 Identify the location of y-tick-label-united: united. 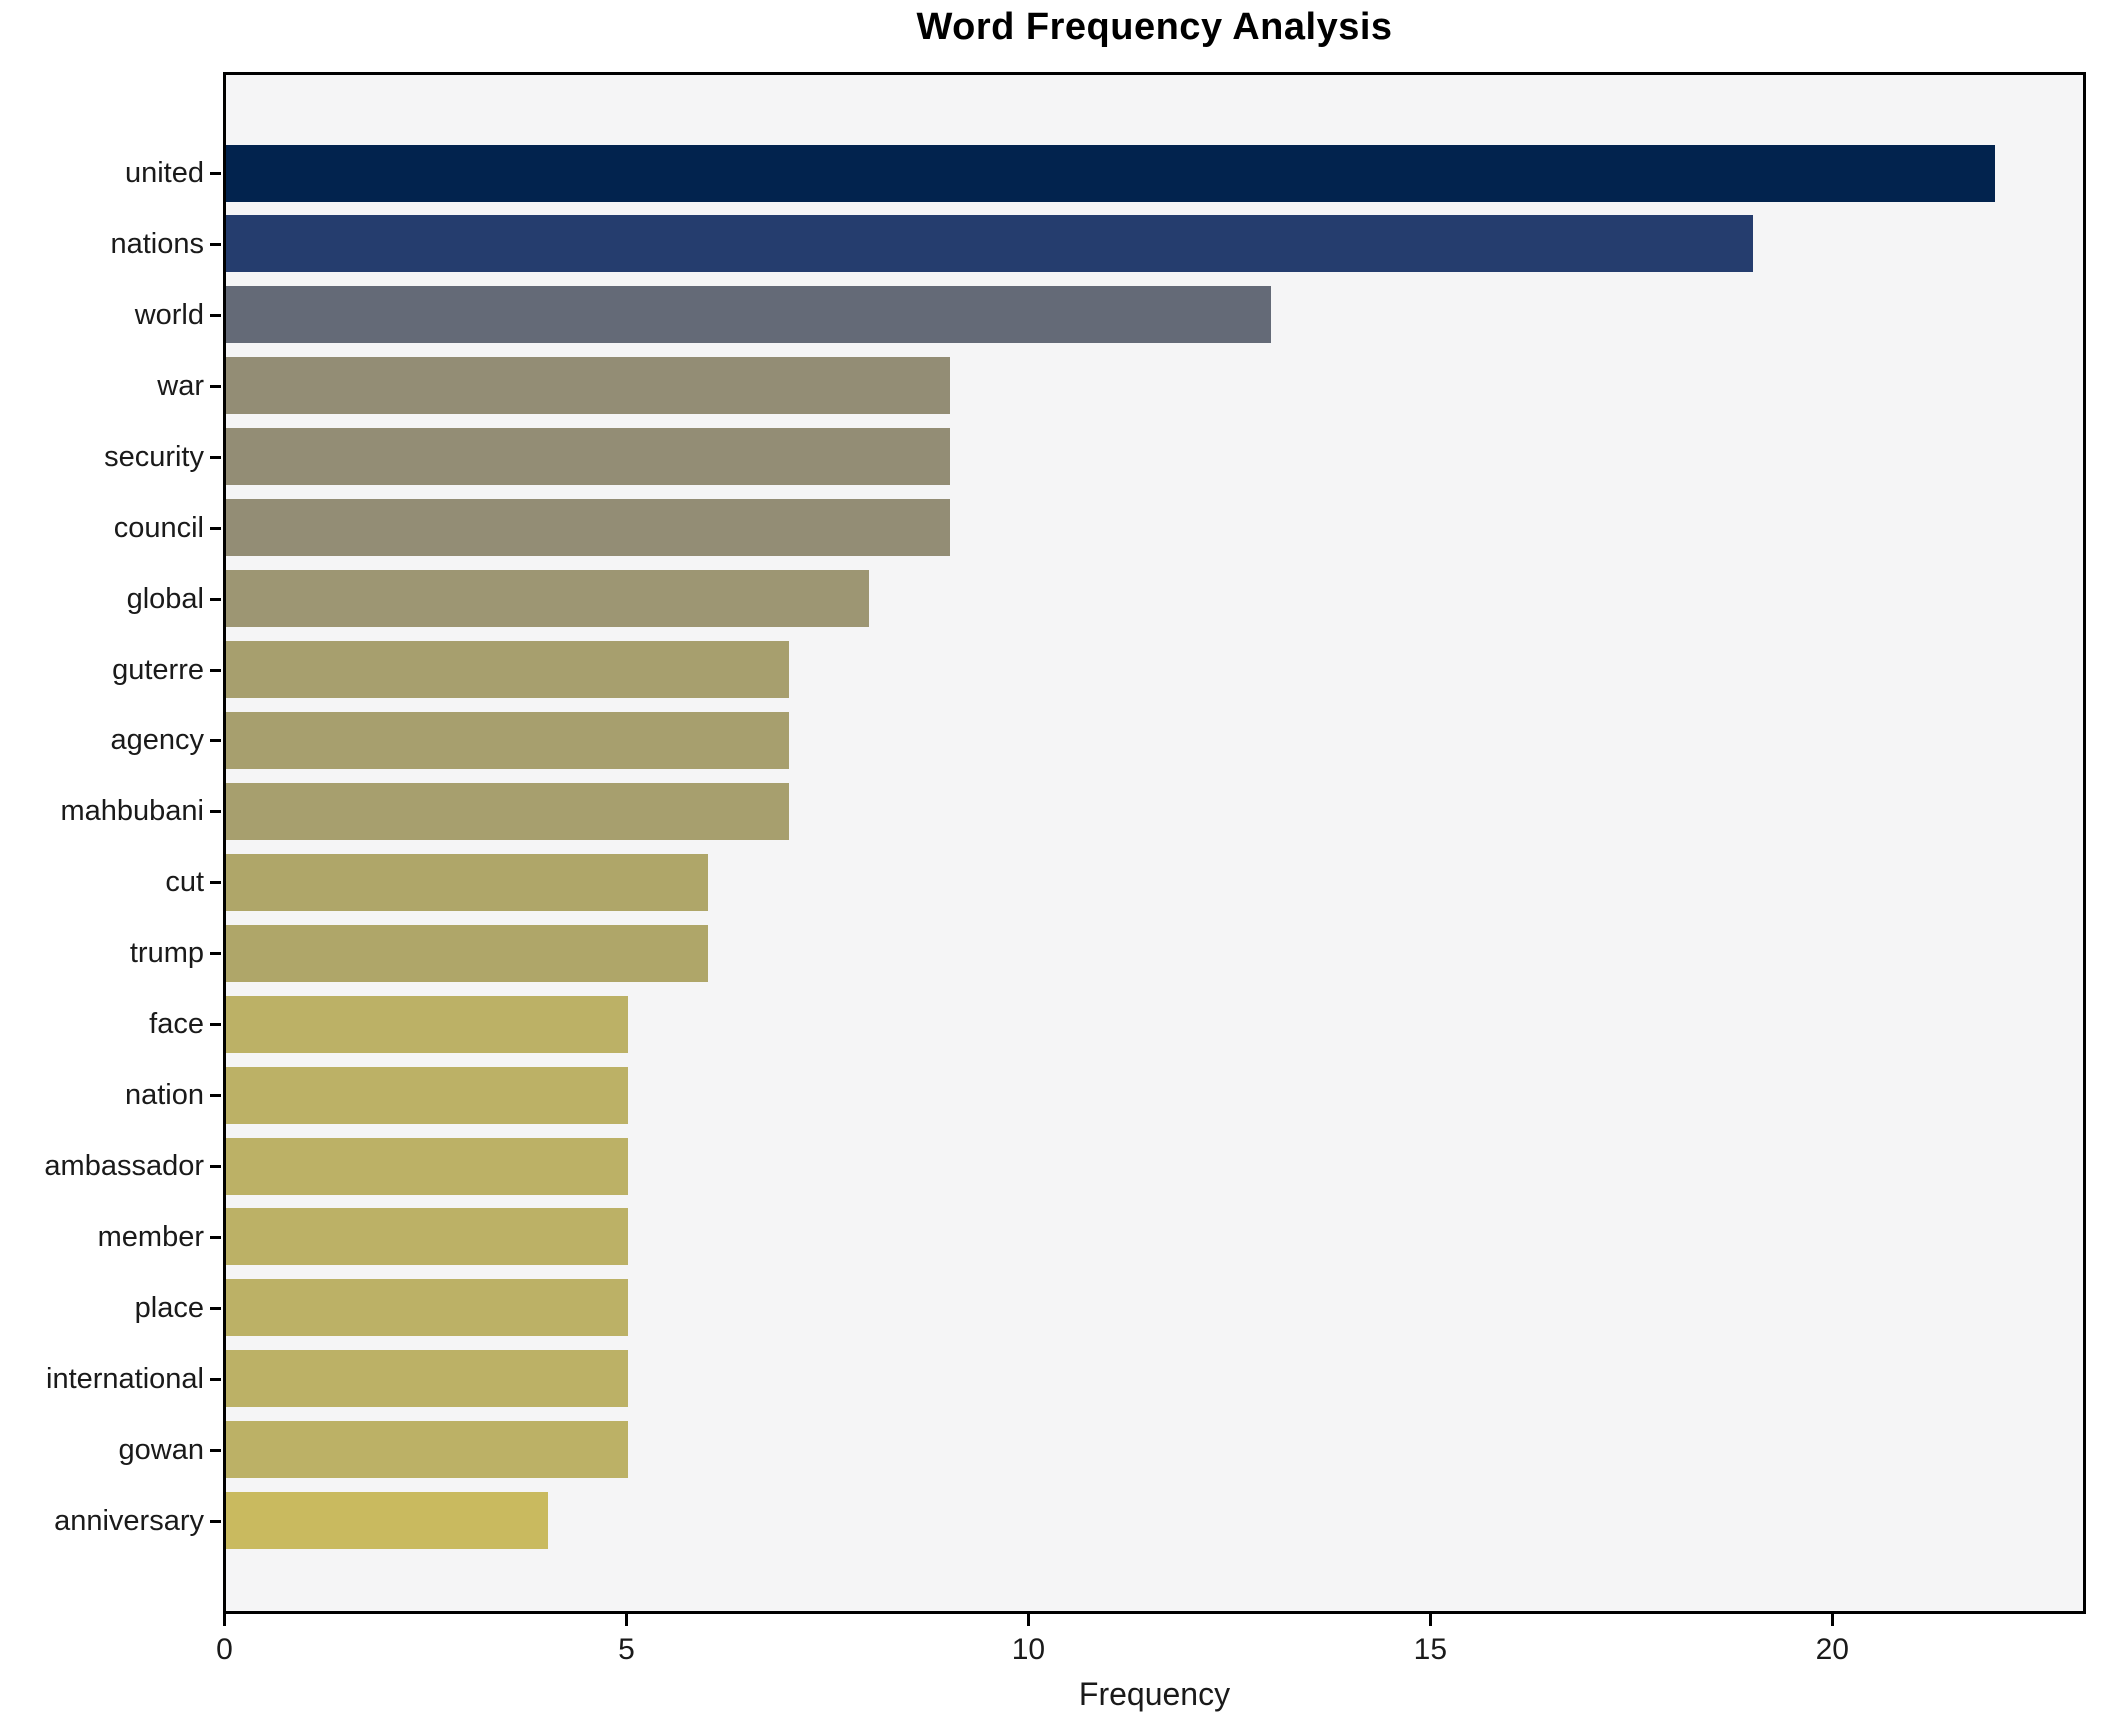
(164, 173).